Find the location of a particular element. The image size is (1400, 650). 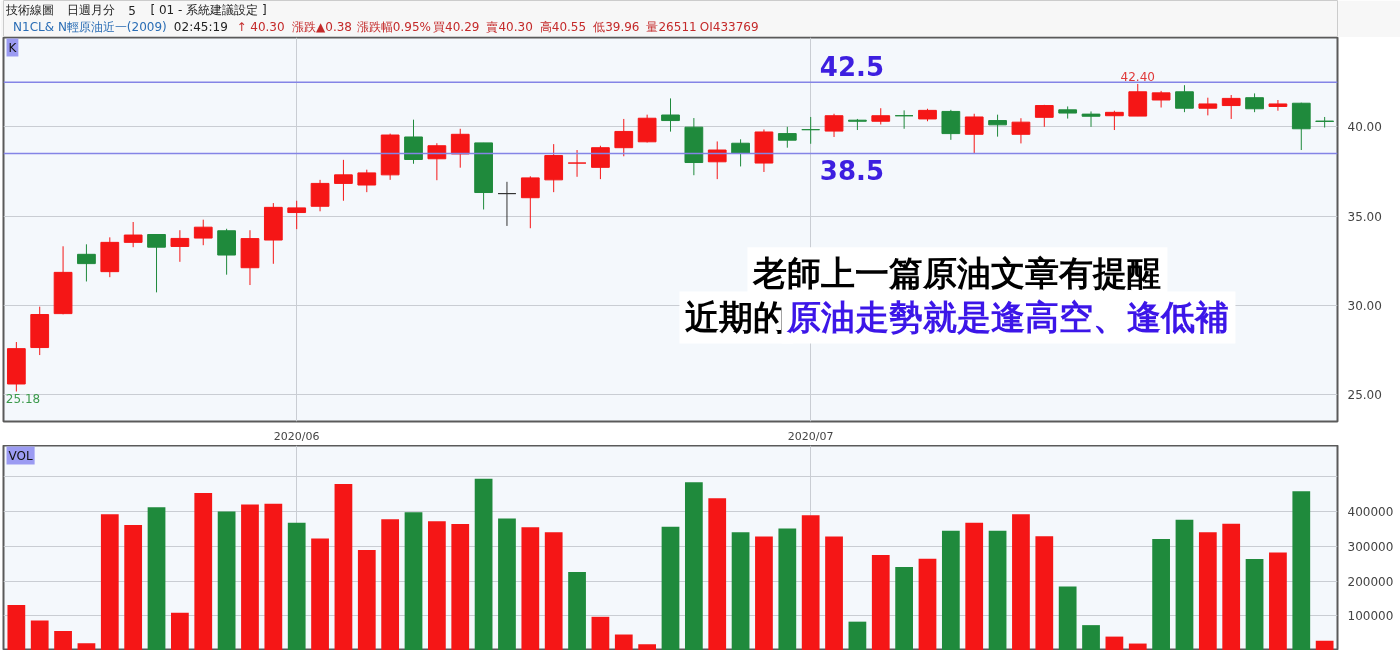

y-tick-label: 25.00 is located at coordinates (1364, 395).